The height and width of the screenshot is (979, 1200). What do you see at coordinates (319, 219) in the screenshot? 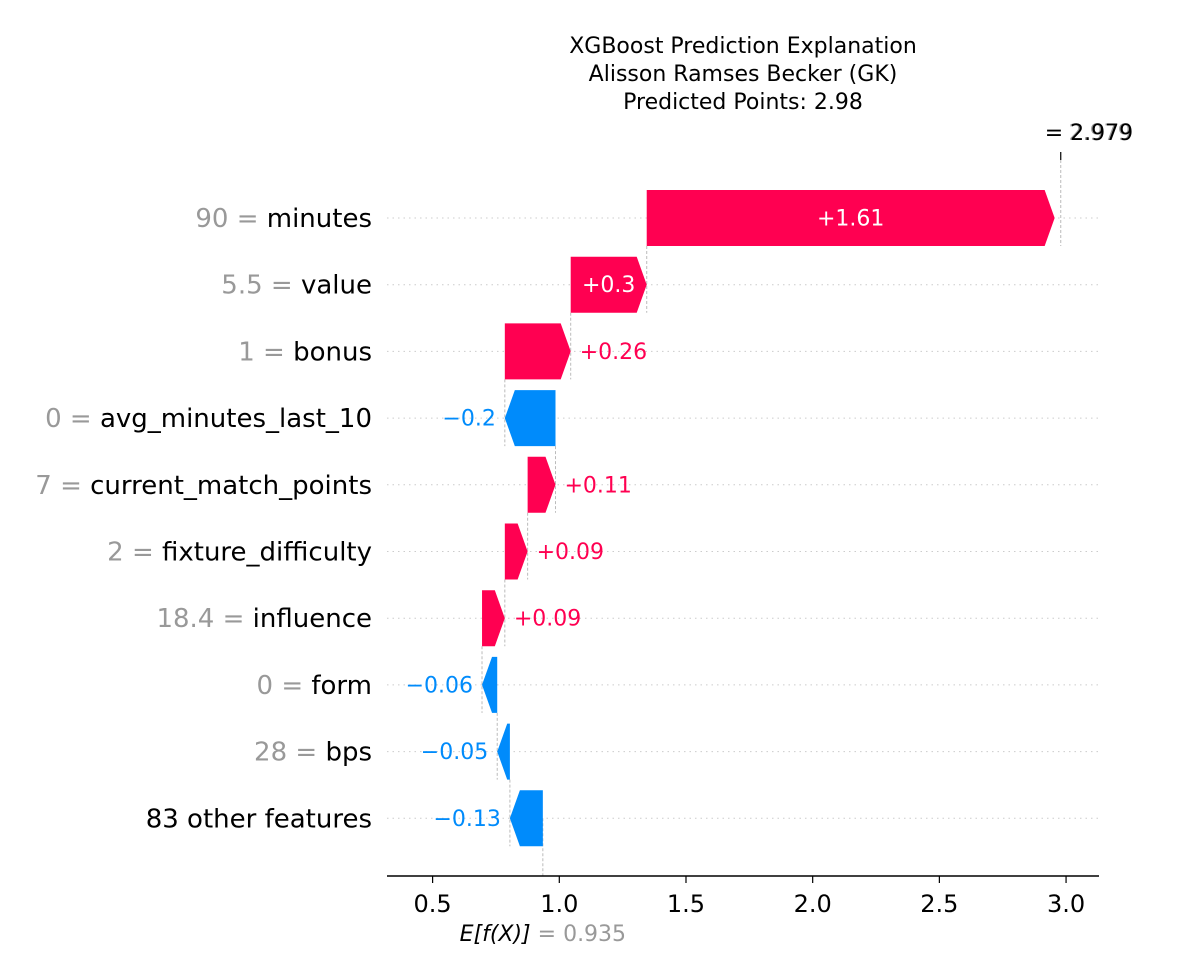
I see `feature-name: minutes` at bounding box center [319, 219].